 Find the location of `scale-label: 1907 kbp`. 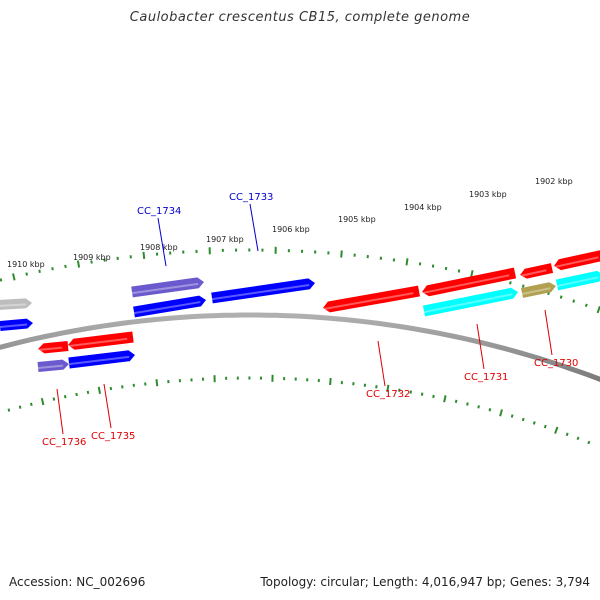

scale-label: 1907 kbp is located at coordinates (225, 239).